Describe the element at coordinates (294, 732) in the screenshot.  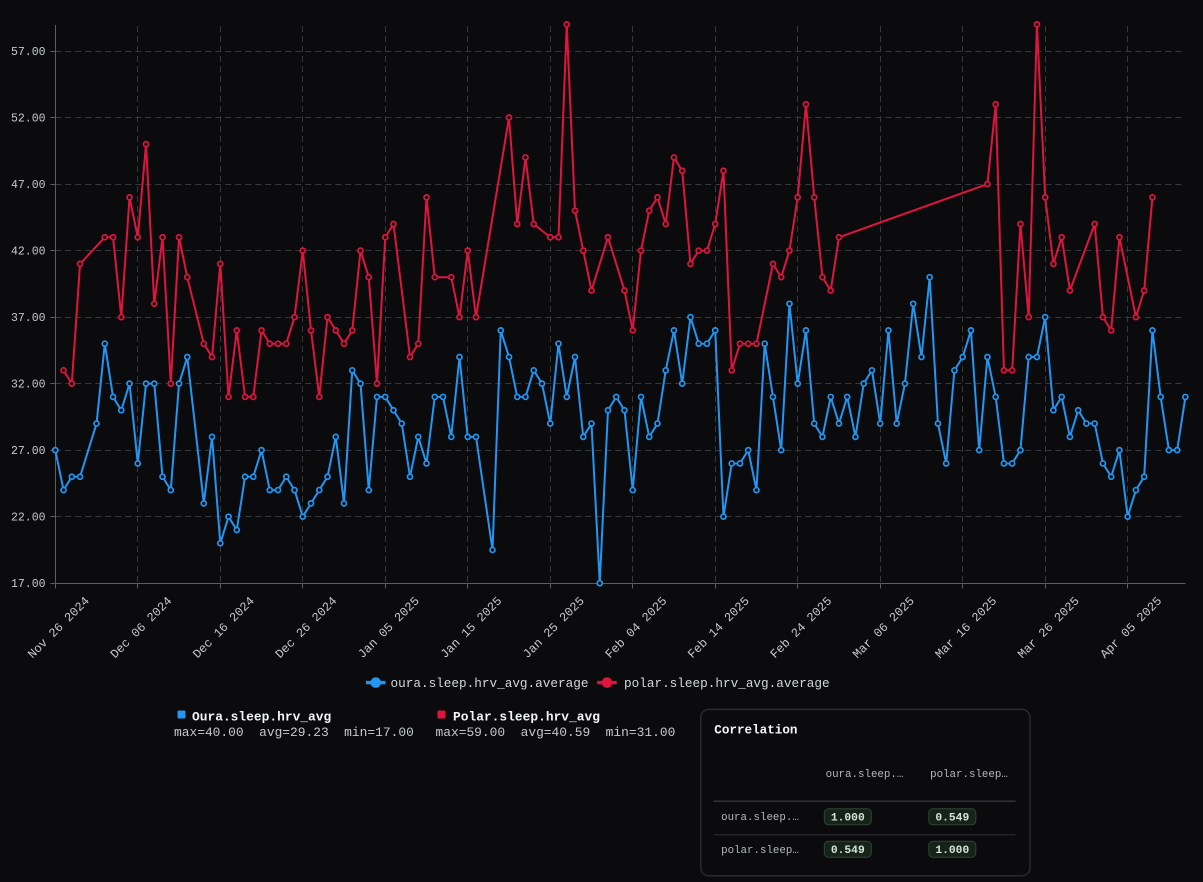
I see `svg-text:max=40.00 avg=29.23 min=17.0: max=40.00 avg=29.23 min=17.00` at that location.